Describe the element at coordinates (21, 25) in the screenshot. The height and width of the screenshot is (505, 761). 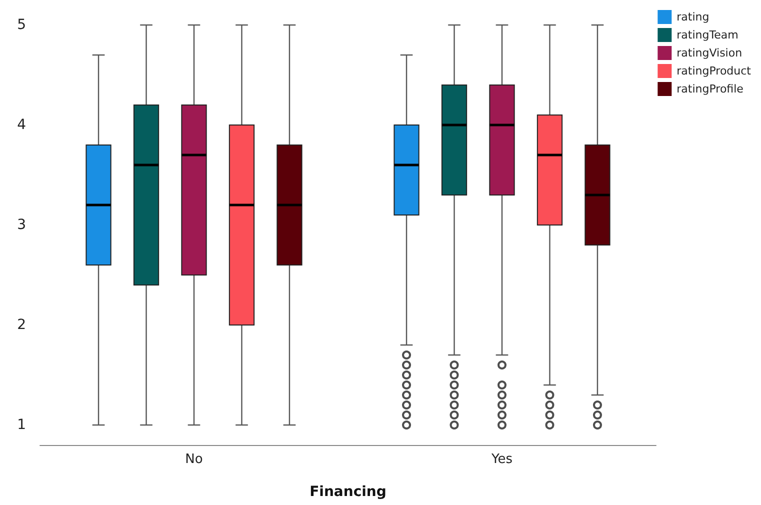
I see `y-tick-label: 5` at that location.